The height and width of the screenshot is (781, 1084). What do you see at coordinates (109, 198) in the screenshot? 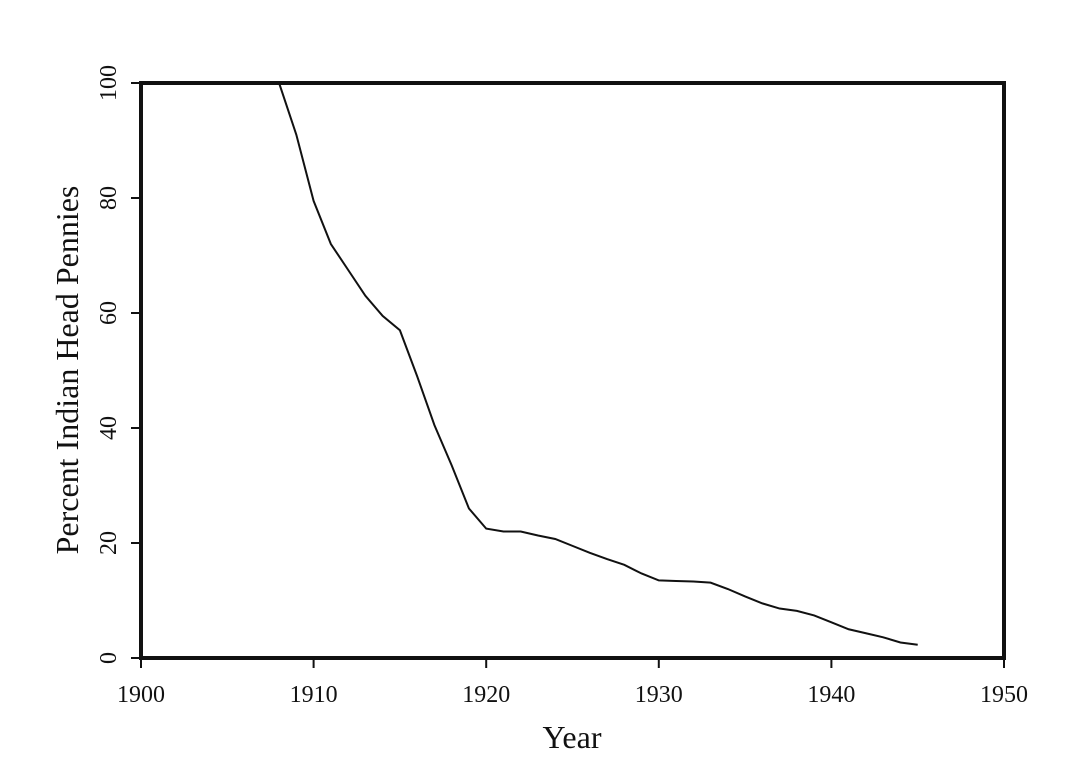
I see `y-tick-label: 80` at bounding box center [109, 198].